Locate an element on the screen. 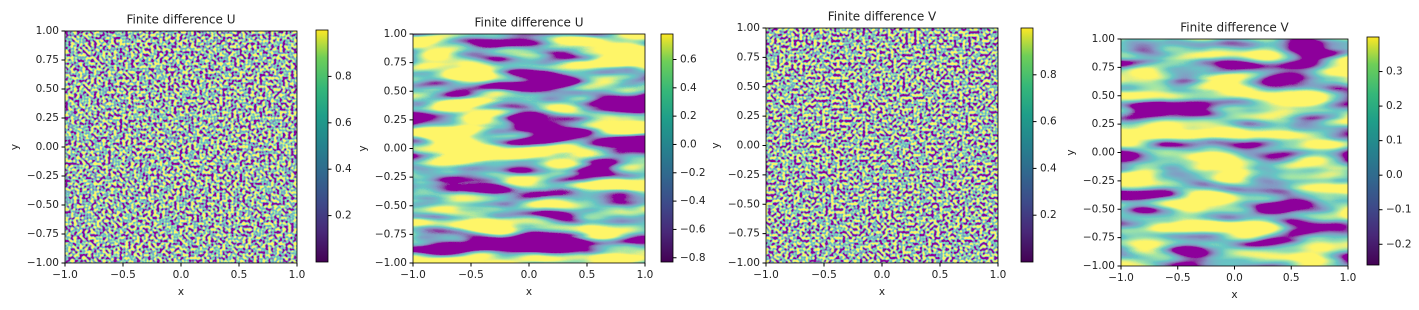 This screenshot has width=1419, height=310. colorbar-tick-label: 0.3 is located at coordinates (1394, 72).